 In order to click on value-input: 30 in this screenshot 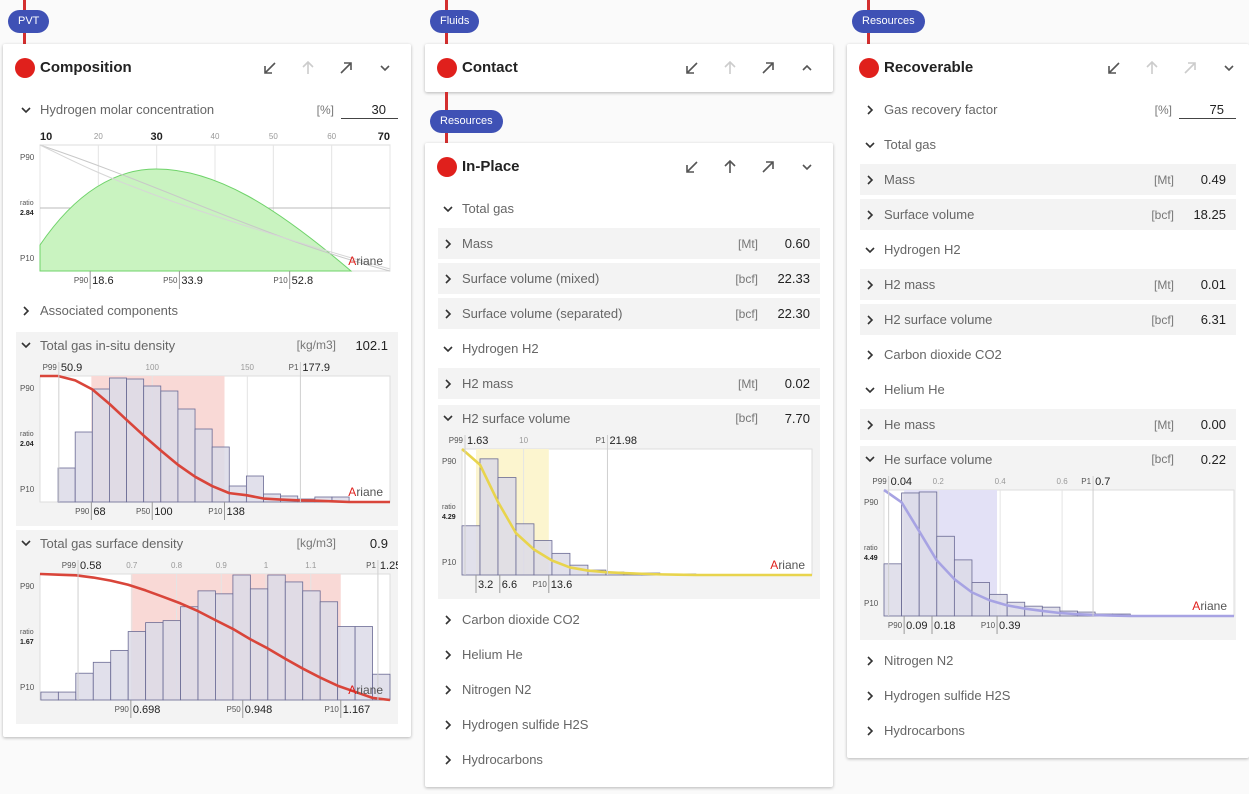, I will do `click(369, 110)`.